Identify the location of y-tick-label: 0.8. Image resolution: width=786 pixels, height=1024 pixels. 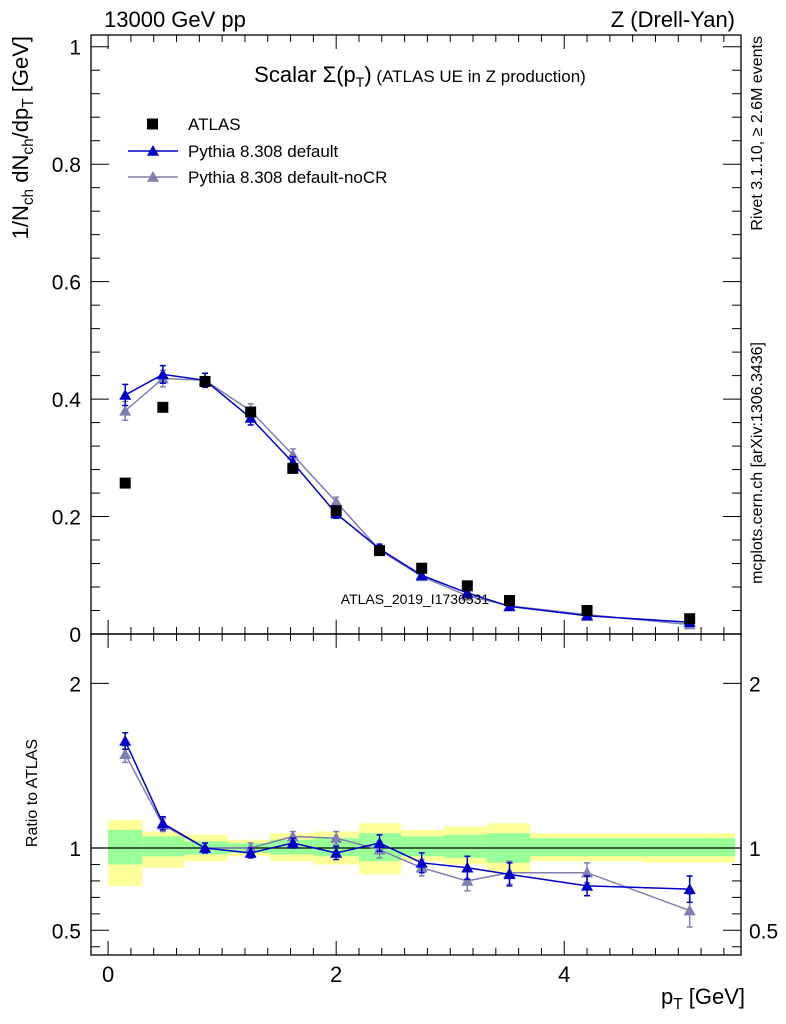
(66, 165).